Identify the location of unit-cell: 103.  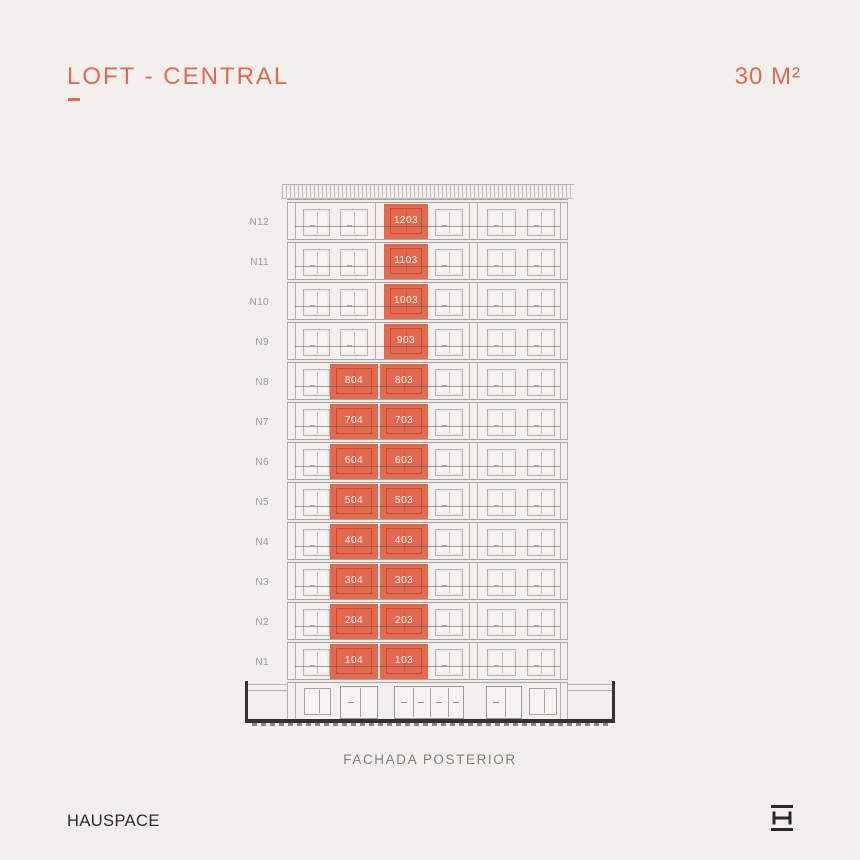
(404, 661).